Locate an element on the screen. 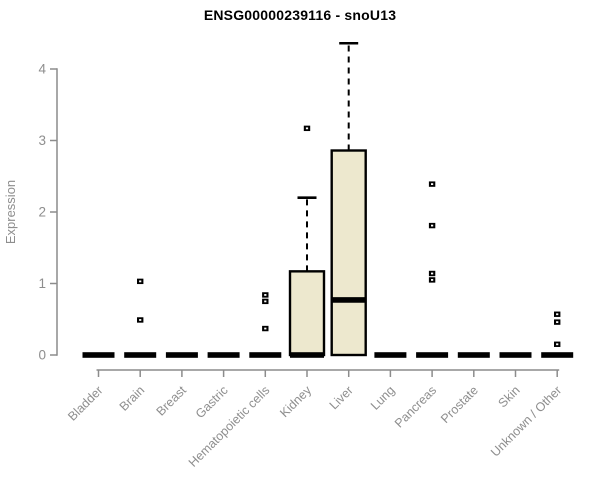  y-tick-label: 0 is located at coordinates (42, 355).